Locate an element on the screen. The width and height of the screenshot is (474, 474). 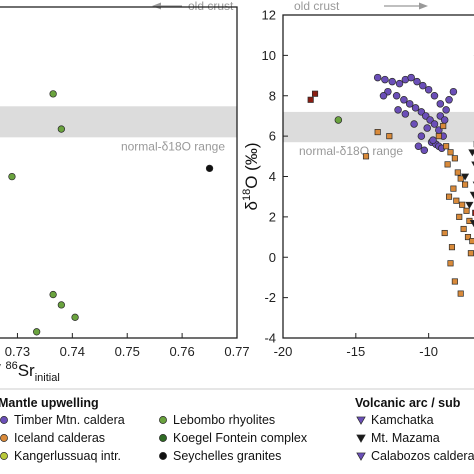
y-tick-label: 2 is located at coordinates (272, 216).